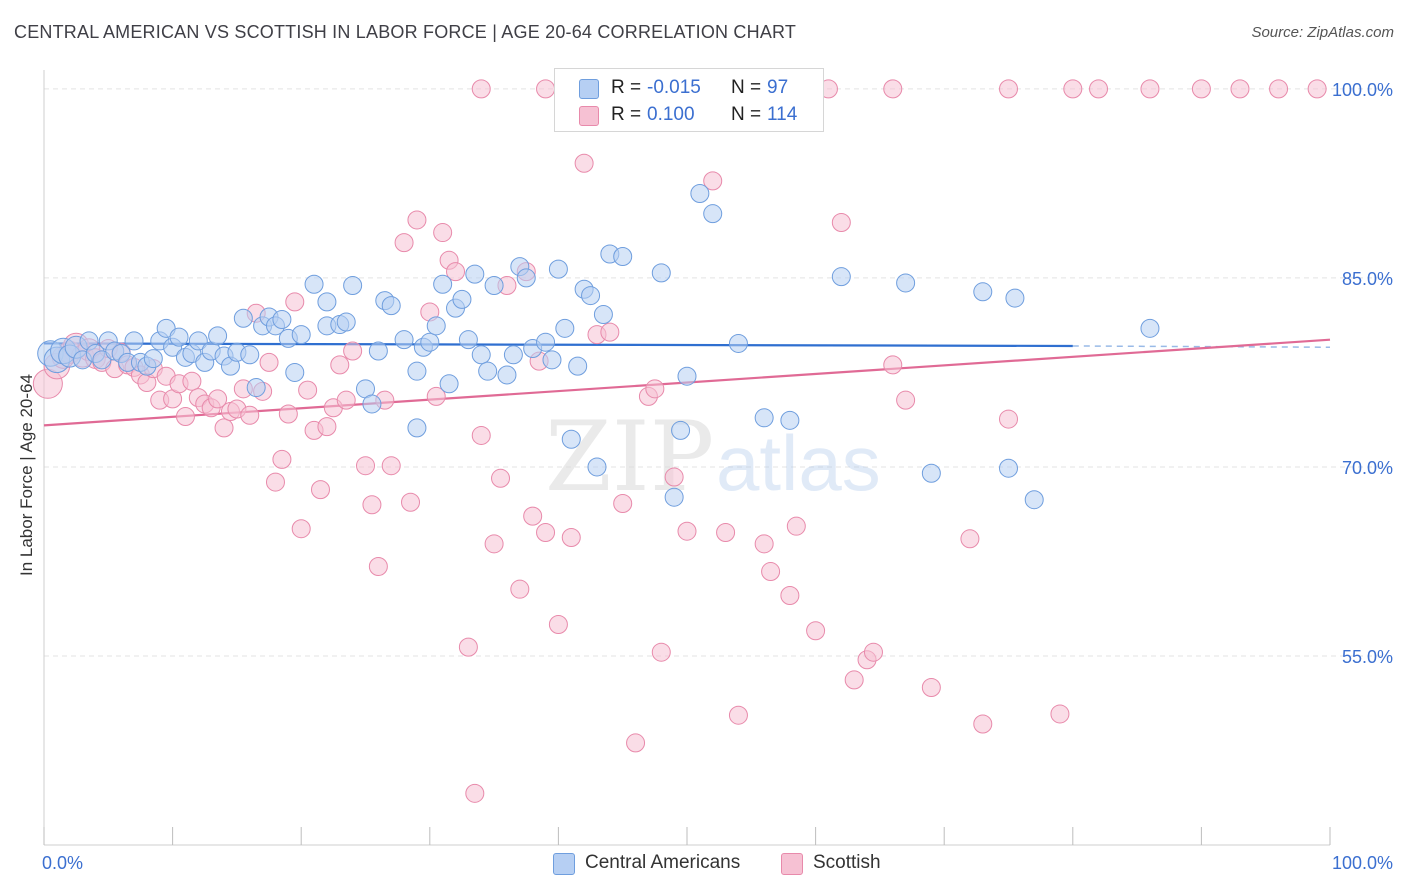 This screenshot has width=1406, height=892. I want to click on watermark-atlas: atlas, so click(798, 463).